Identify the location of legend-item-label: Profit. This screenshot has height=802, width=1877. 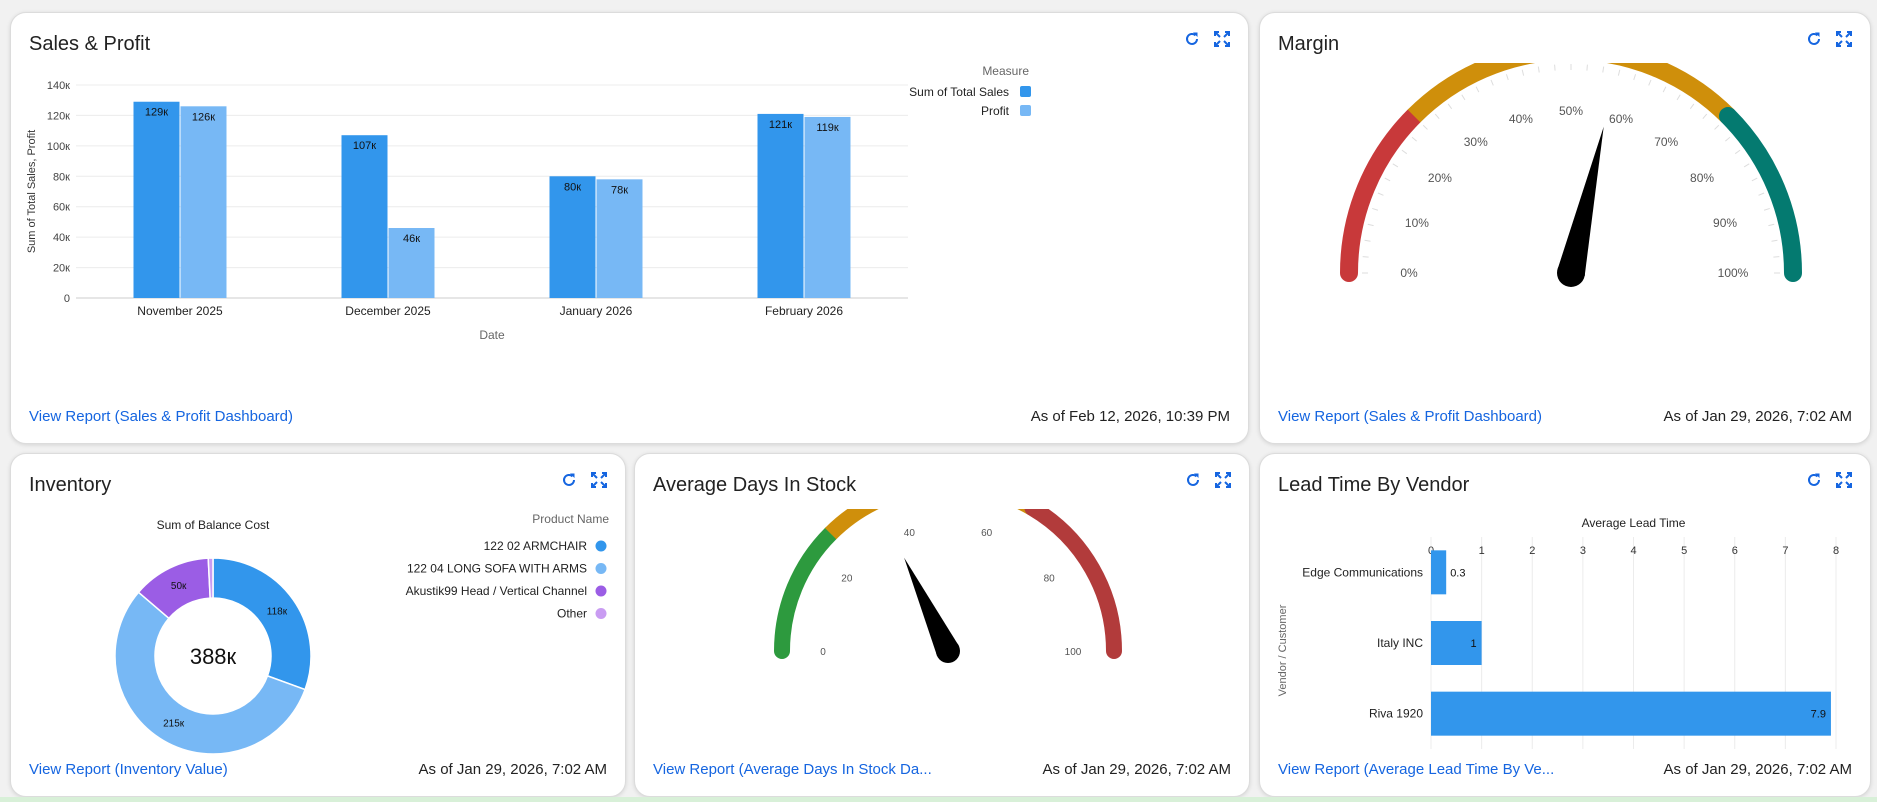
(995, 111).